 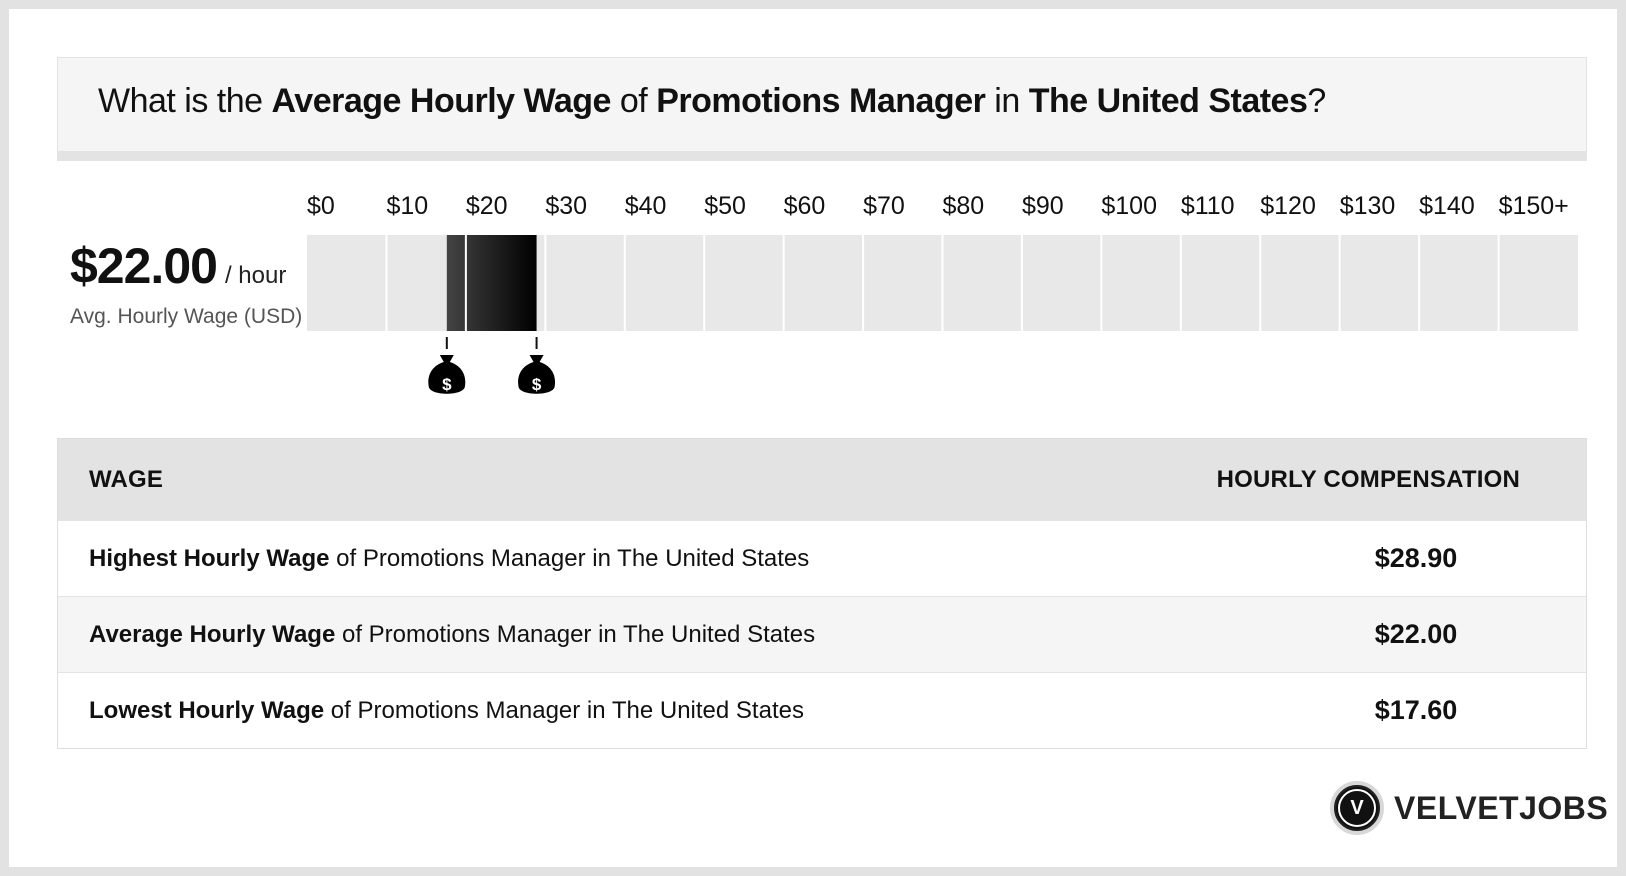 I want to click on row-label: Average Hourly Wage, so click(x=212, y=634).